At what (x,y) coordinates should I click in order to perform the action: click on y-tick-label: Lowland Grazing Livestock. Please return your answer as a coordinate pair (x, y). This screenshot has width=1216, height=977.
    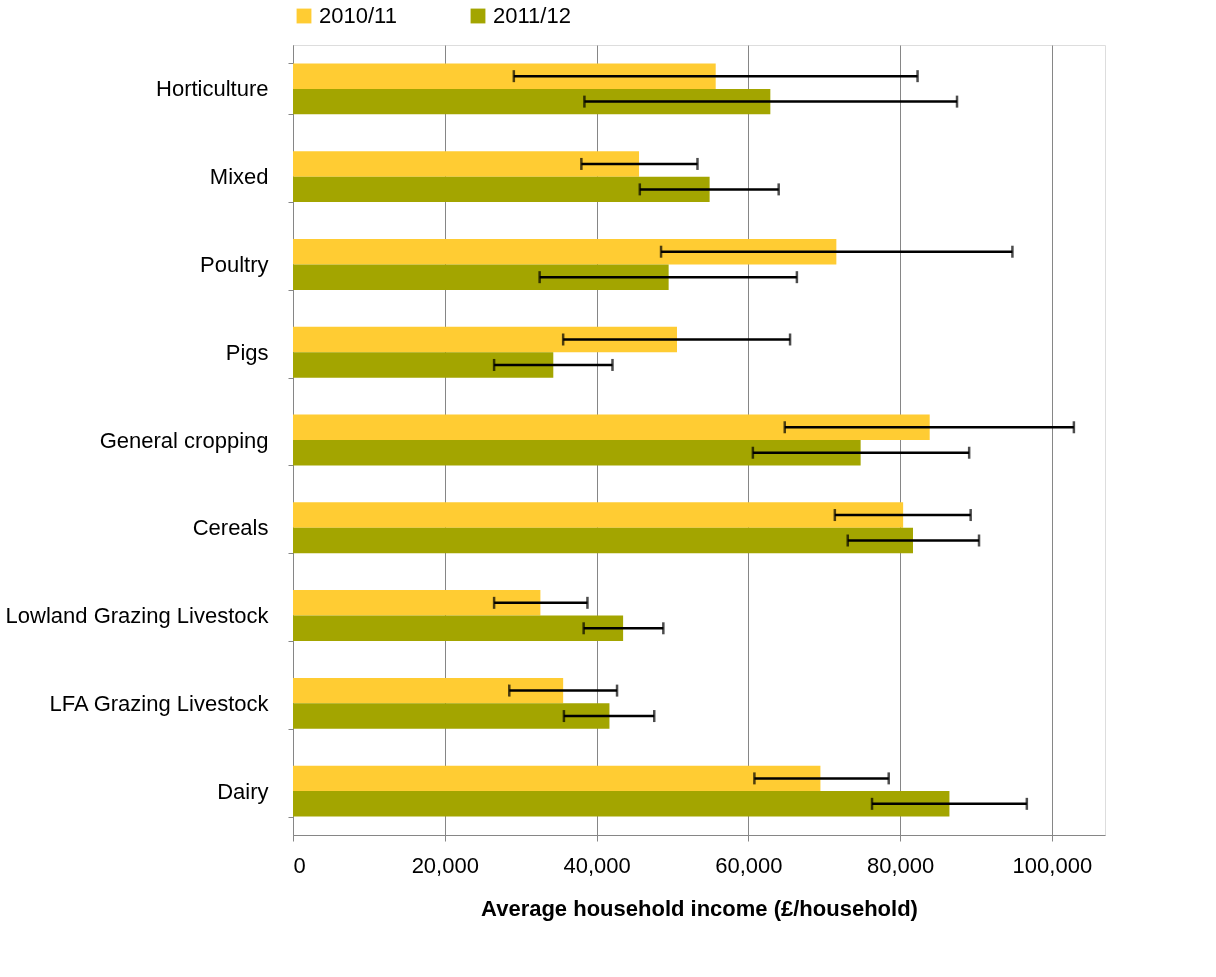
    Looking at the image, I should click on (137, 616).